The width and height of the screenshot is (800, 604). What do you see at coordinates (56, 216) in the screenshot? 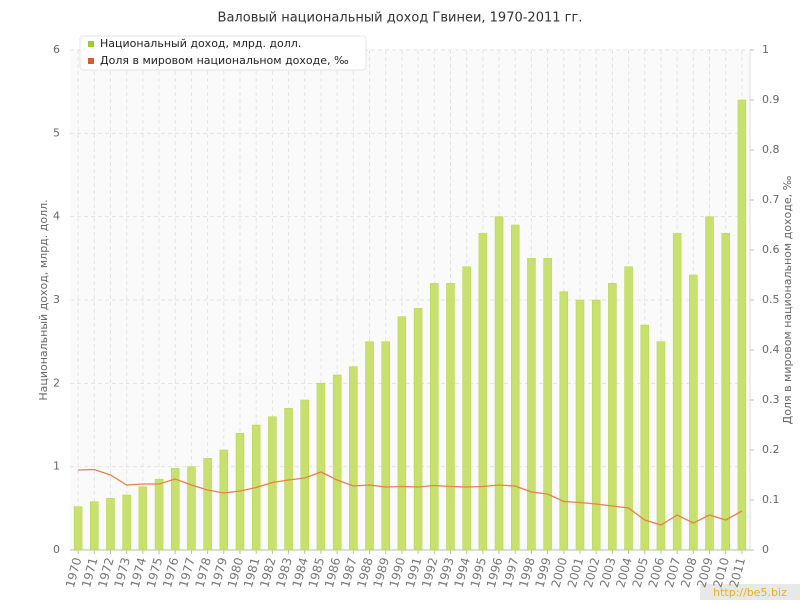
I see `y-tick-label: 4` at bounding box center [56, 216].